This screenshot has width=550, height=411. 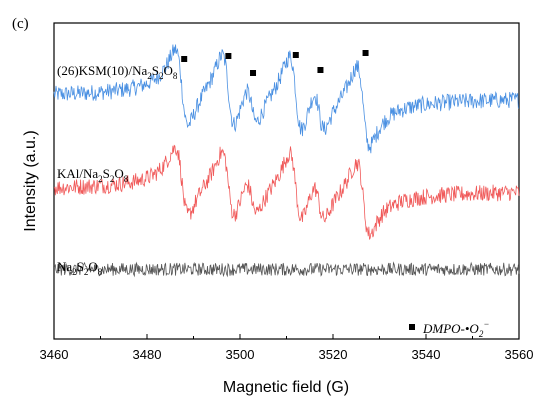 What do you see at coordinates (486, 324) in the screenshot?
I see `legend-sup-minus: −` at bounding box center [486, 324].